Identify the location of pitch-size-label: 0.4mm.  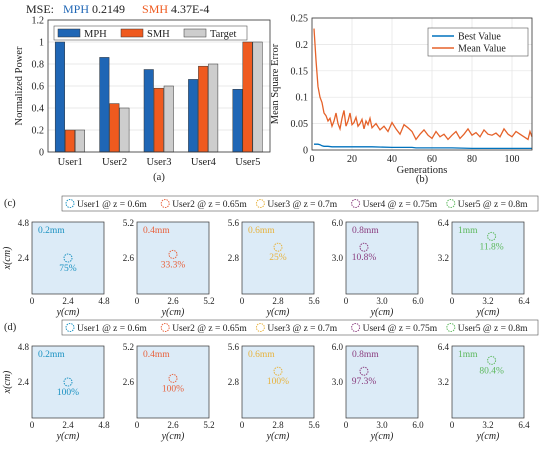
(156, 355).